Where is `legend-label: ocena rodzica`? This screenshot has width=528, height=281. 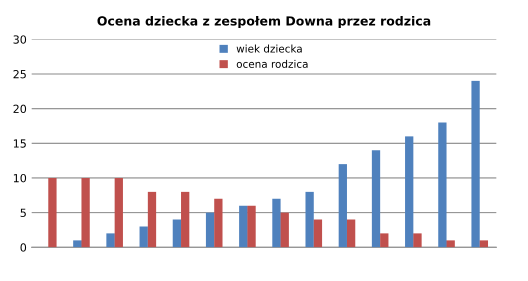 legend-label: ocena rodzica is located at coordinates (272, 64).